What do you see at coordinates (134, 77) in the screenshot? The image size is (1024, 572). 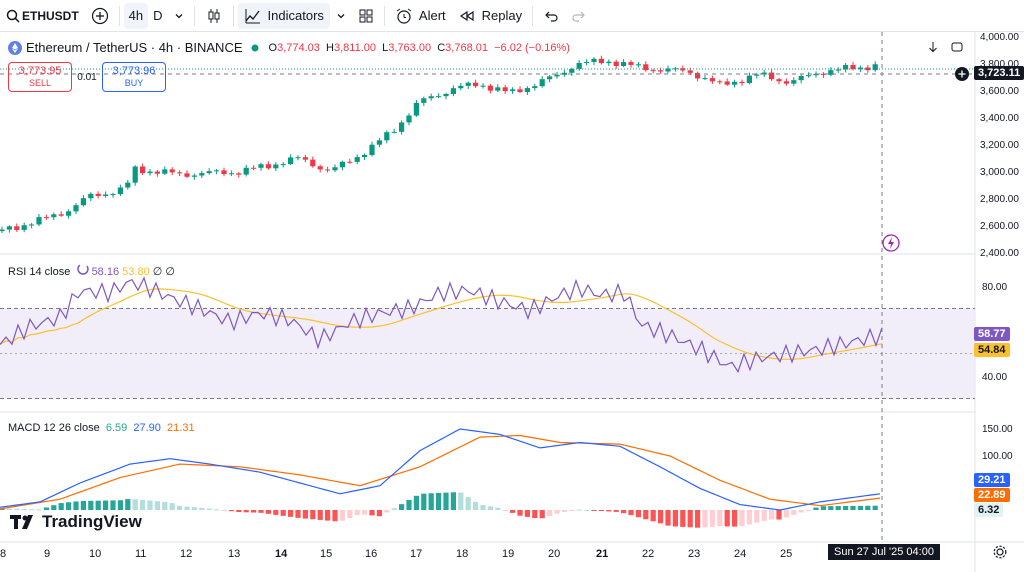 I see `buy-button: 3,773.96 BUY` at bounding box center [134, 77].